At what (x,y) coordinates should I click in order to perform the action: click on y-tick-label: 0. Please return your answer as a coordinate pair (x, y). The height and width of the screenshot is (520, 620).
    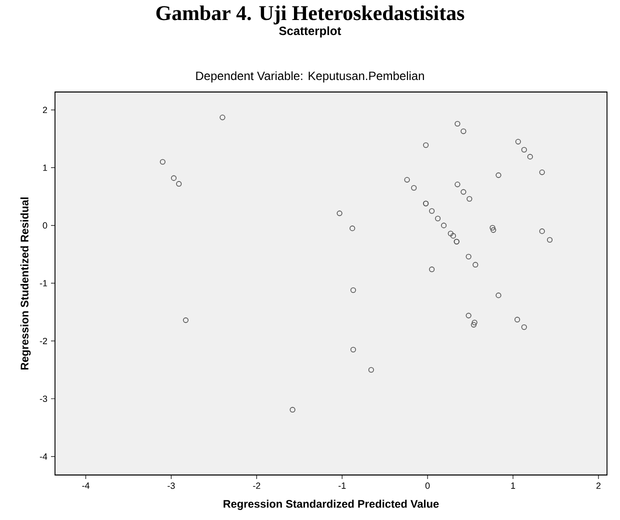
    Looking at the image, I should click on (45, 225).